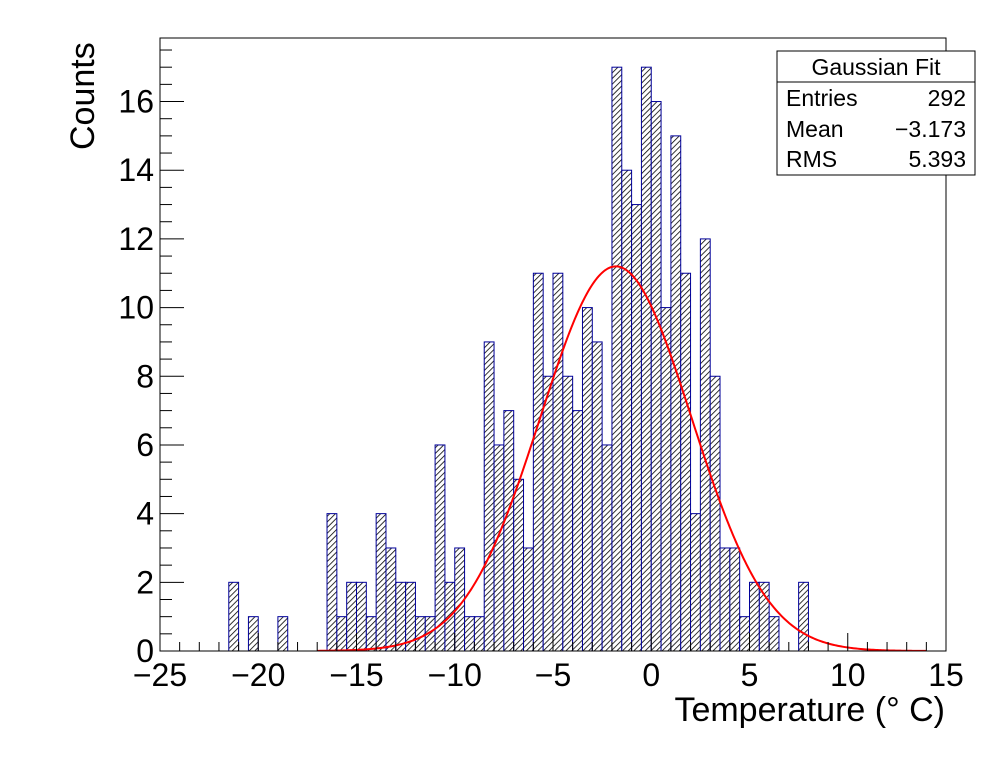  What do you see at coordinates (172, 350) in the screenshot?
I see `y-axis-ticks` at bounding box center [172, 350].